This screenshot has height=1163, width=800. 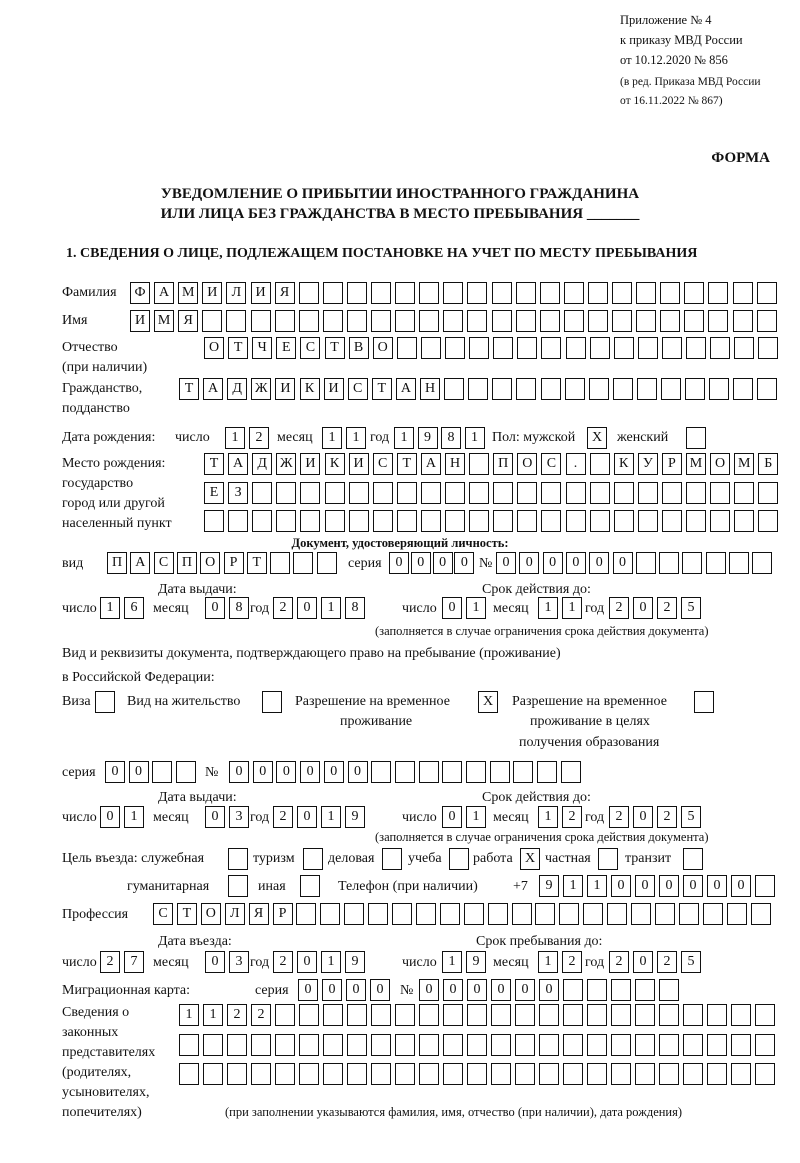 What do you see at coordinates (188, 293) in the screenshot?
I see `char-box: М` at bounding box center [188, 293].